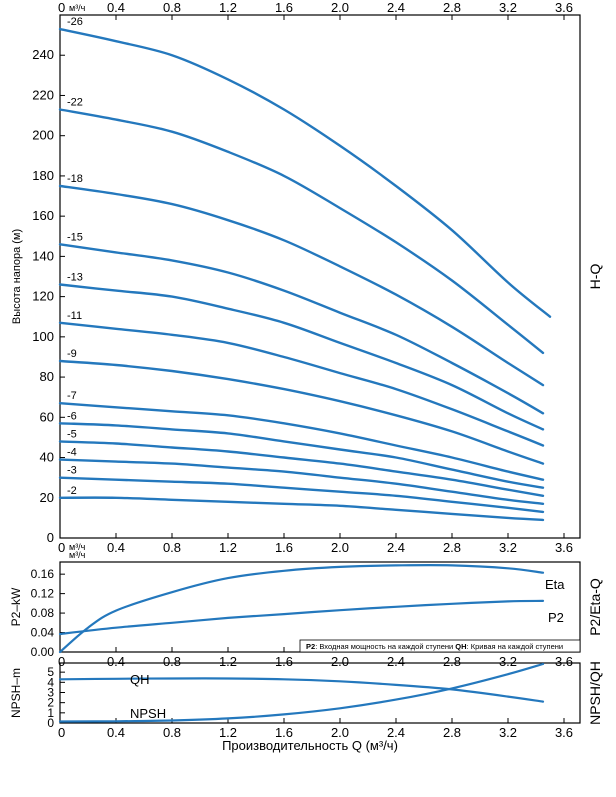 This screenshot has height=797, width=616. I want to click on side-panel-label: H-Q, so click(595, 277).